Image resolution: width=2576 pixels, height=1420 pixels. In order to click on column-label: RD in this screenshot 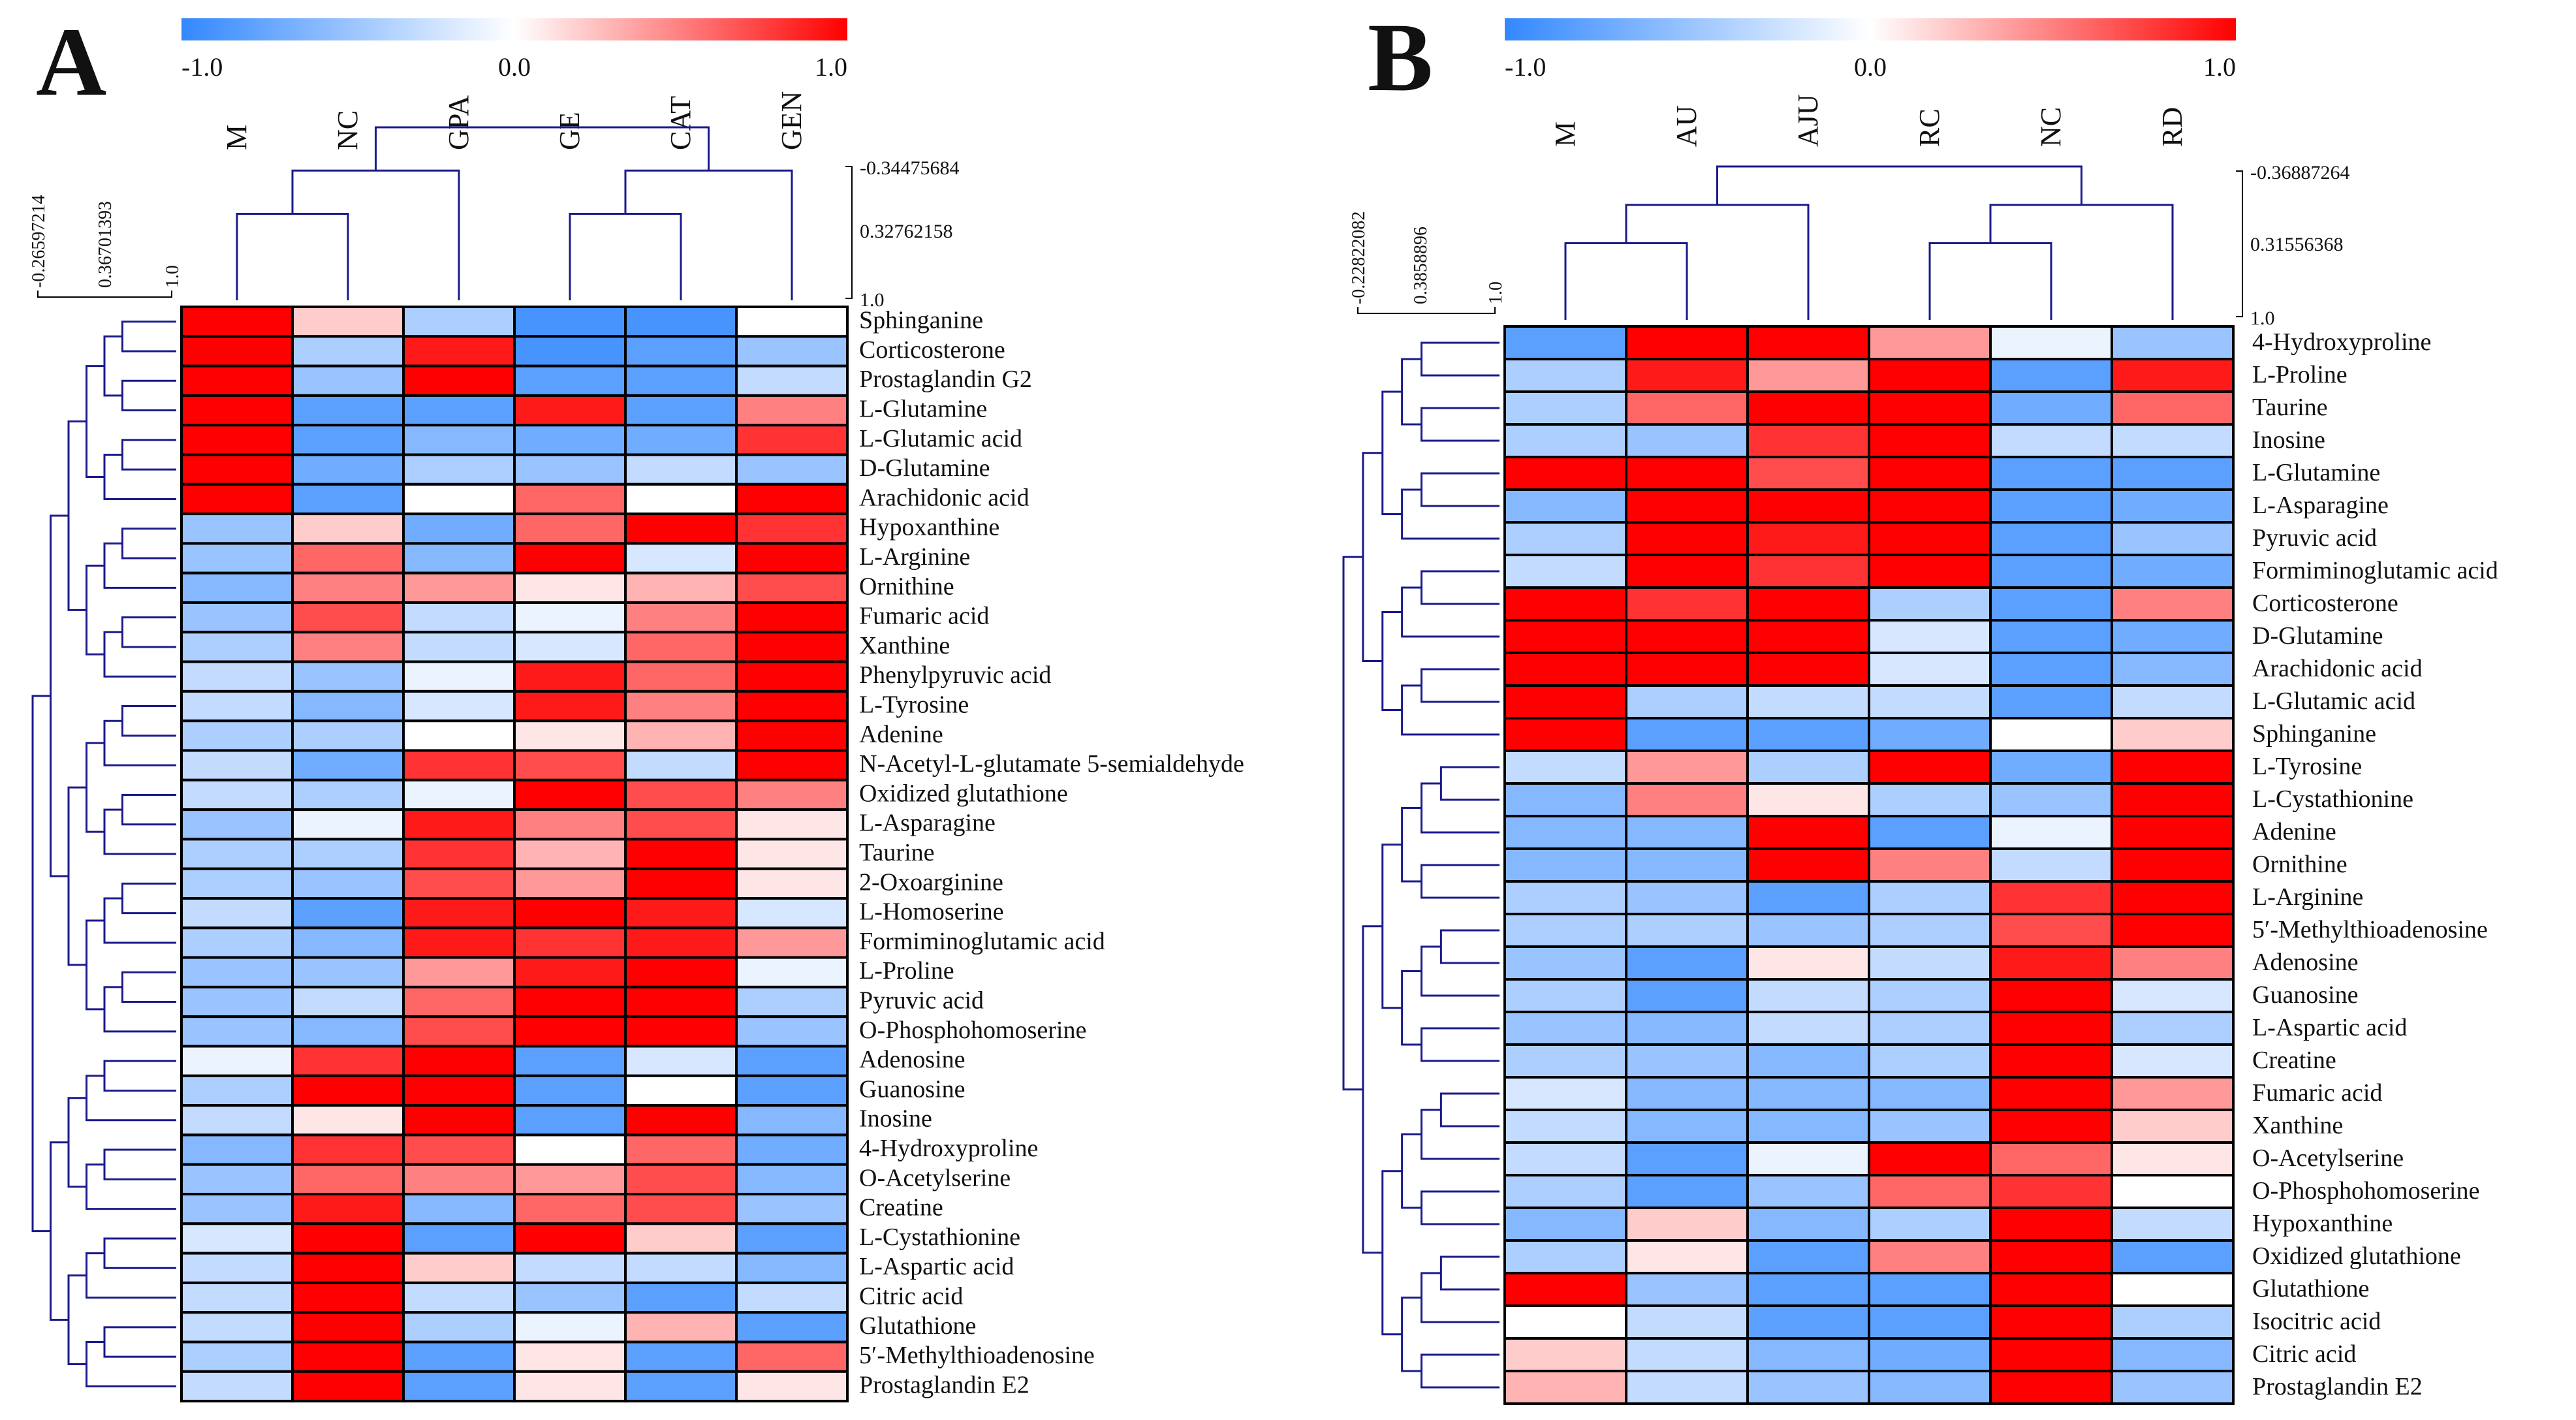, I will do `click(2172, 127)`.